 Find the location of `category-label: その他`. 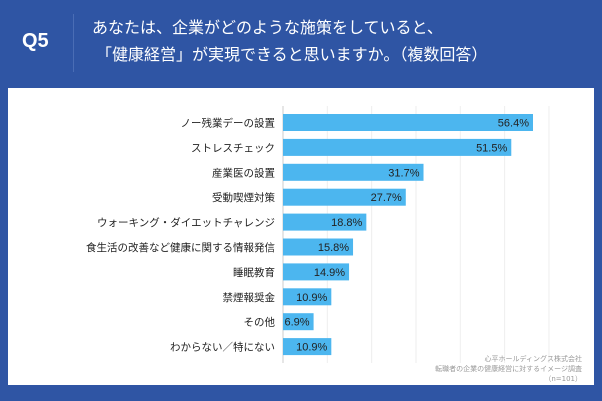

category-label: その他 is located at coordinates (260, 322).